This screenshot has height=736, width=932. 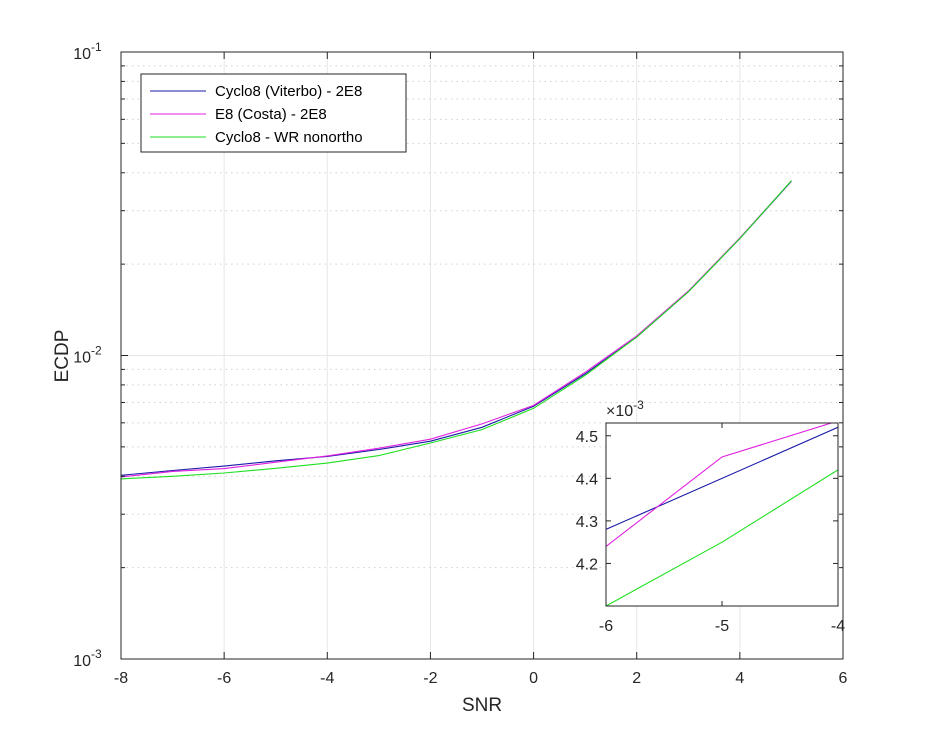 I want to click on inset-axes: -6 -5 -4 4.2 4.3 4.4 4.5 ×10⁻³, so click(x=710, y=516).